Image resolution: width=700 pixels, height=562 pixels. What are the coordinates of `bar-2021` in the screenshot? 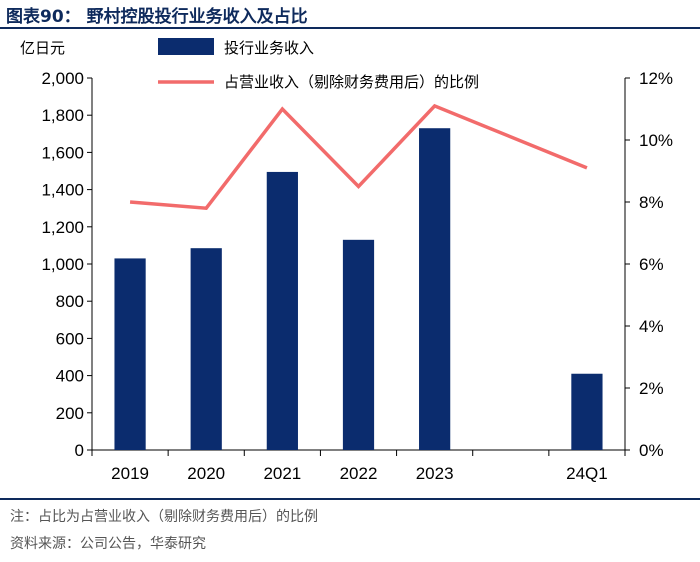 It's located at (282, 310).